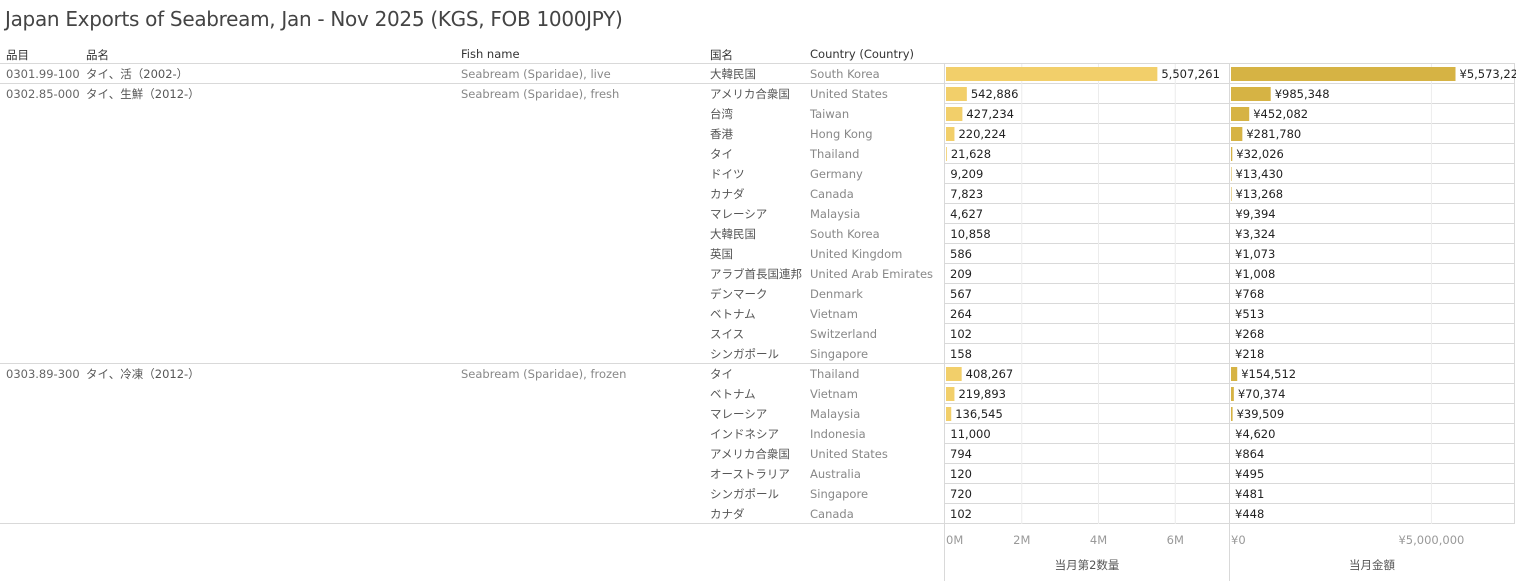 The width and height of the screenshot is (1516, 581). I want to click on data-label: ¥5,573,222, so click(1488, 74).